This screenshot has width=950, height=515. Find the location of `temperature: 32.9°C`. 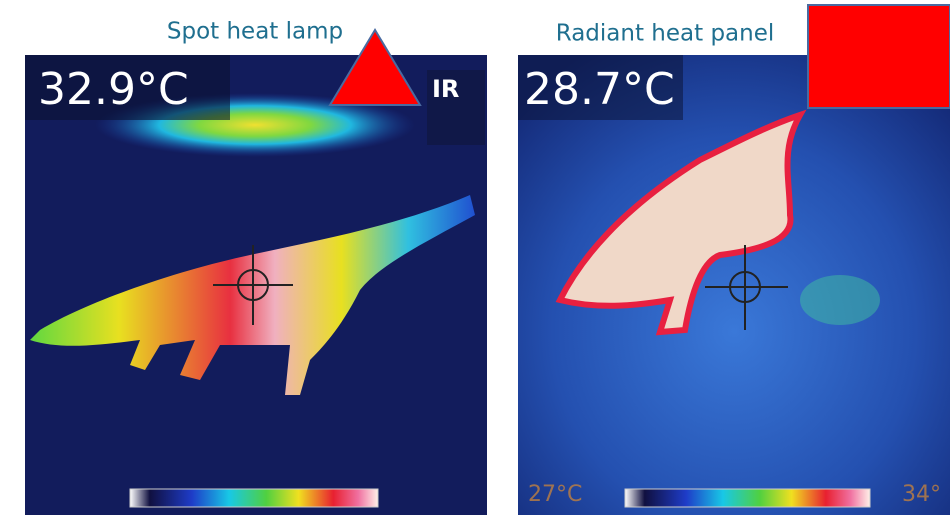

temperature: 32.9°C is located at coordinates (113, 89).